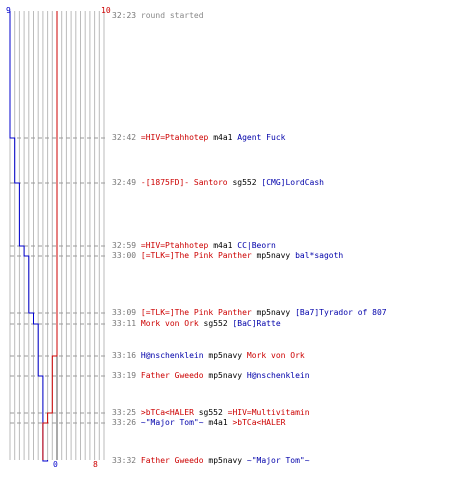 The width and height of the screenshot is (450, 500). I want to click on killer-name: ~"Major Tom"~, so click(172, 422).